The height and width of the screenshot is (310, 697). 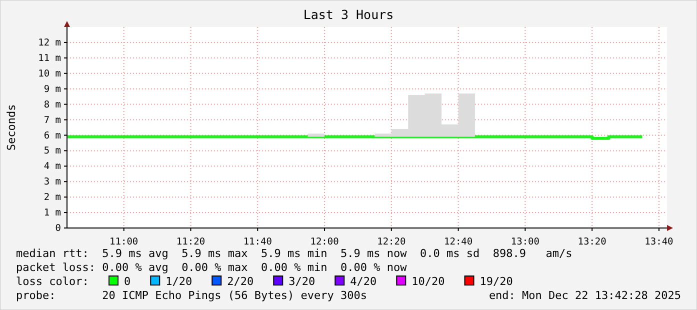 I want to click on text: median rtt: 5.9 ms avg 5.9 ms max 5.9 ms min 5.9 ms now 0.0 ms sd 898.9 am/s, so click(x=294, y=253).